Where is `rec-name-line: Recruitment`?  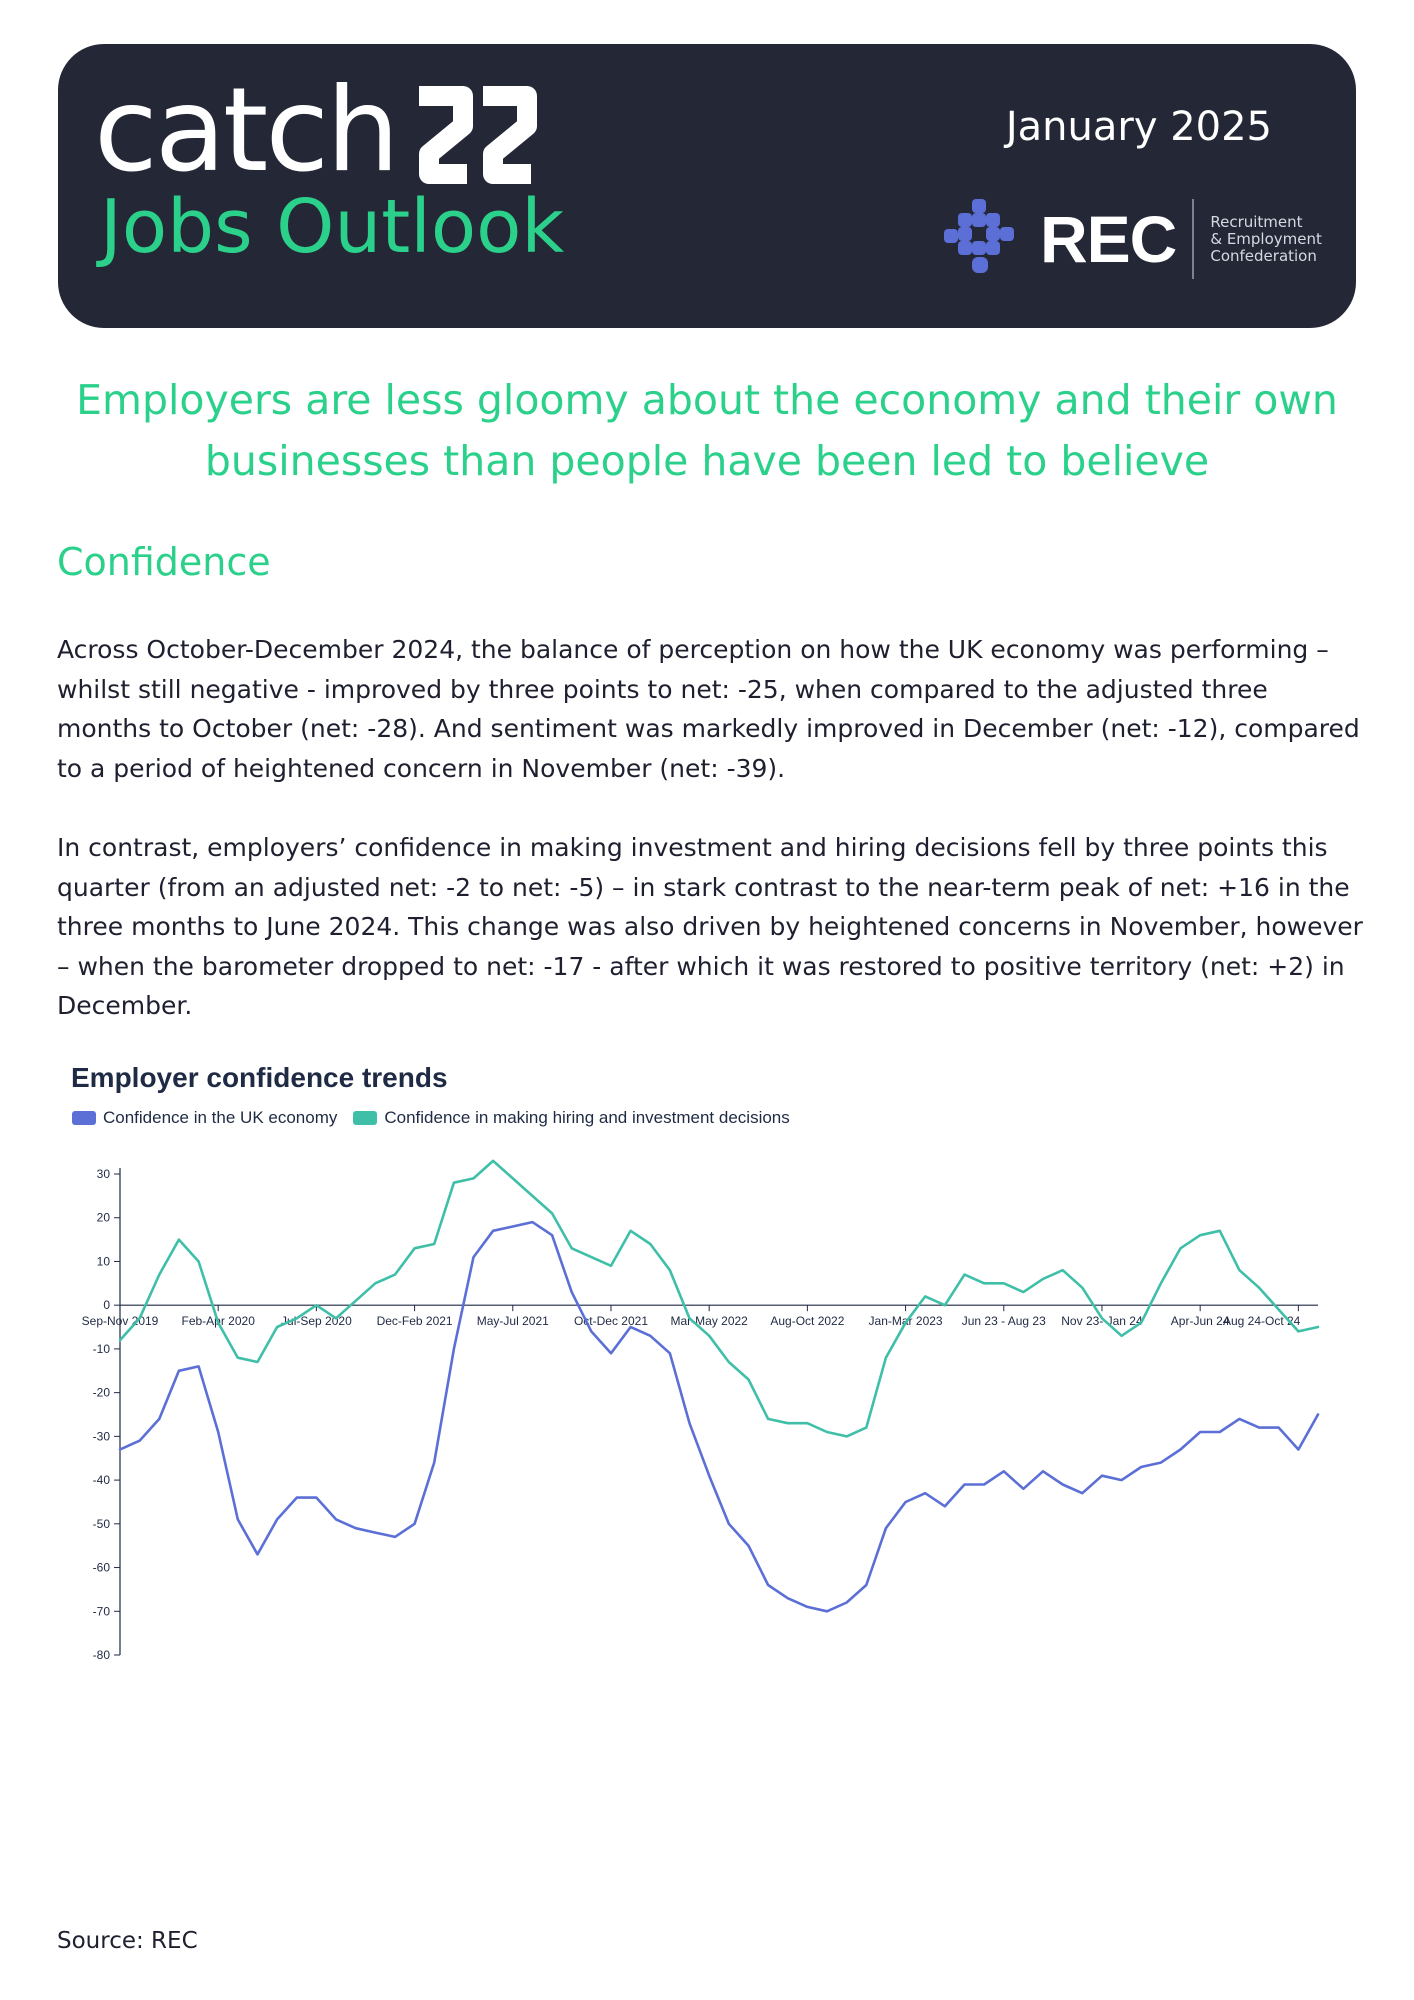 rec-name-line: Recruitment is located at coordinates (1256, 221).